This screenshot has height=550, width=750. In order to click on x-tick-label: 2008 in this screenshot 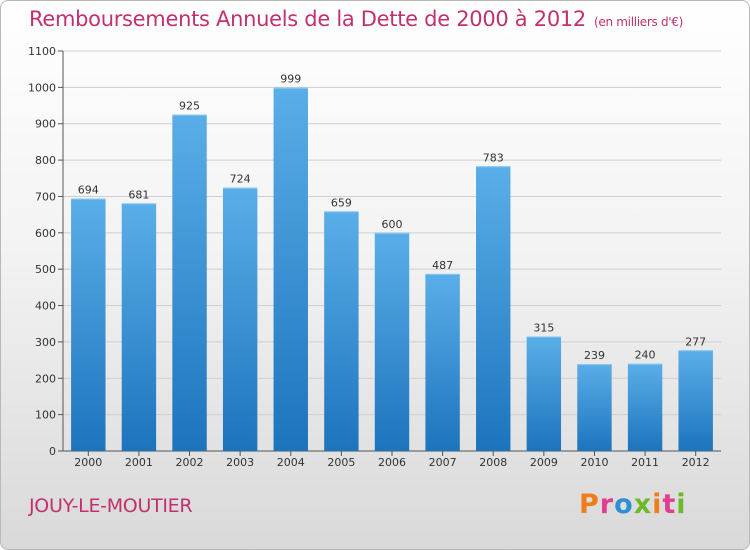, I will do `click(493, 462)`.